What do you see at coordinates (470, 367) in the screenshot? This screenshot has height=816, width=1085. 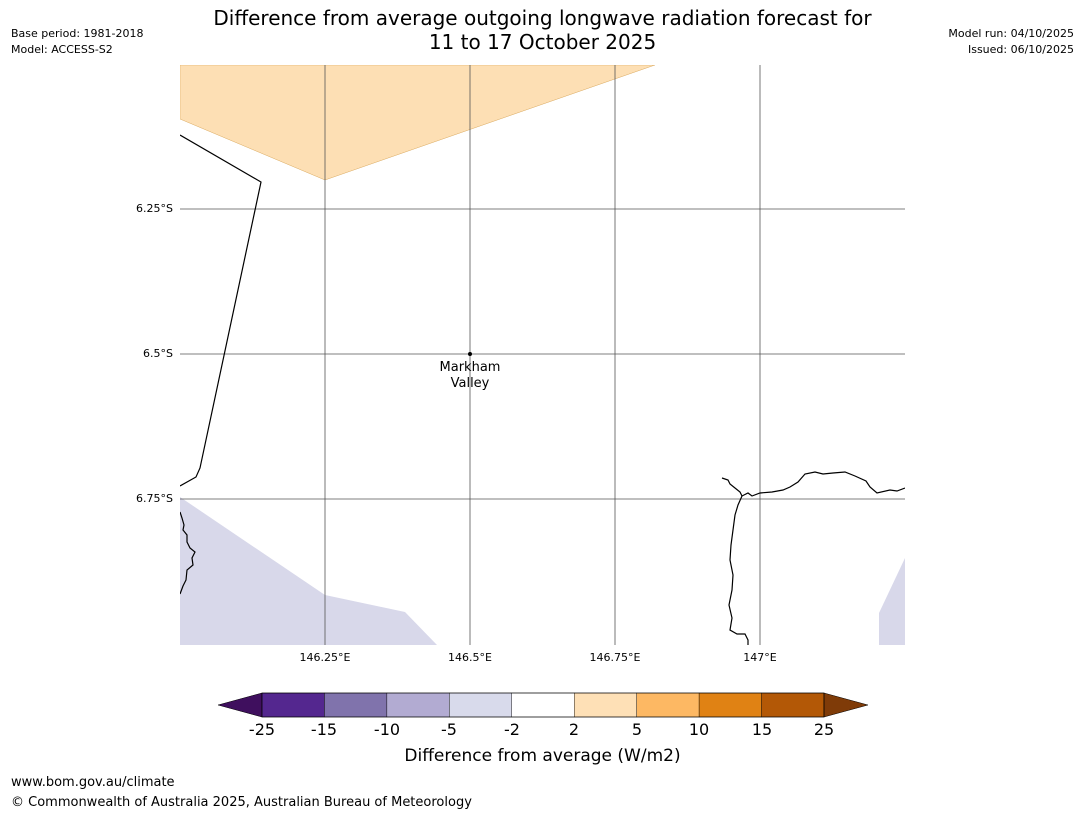 I see `place-name-line-1: Markham` at bounding box center [470, 367].